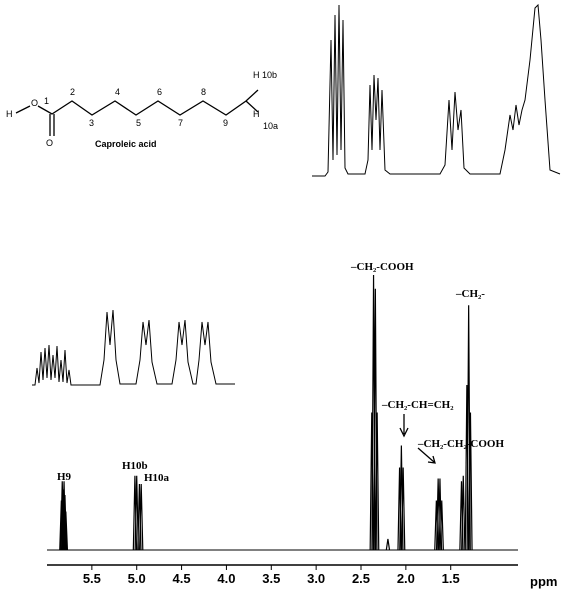 The height and width of the screenshot is (592, 575). What do you see at coordinates (72, 92) in the screenshot?
I see `atom-label: 2` at bounding box center [72, 92].